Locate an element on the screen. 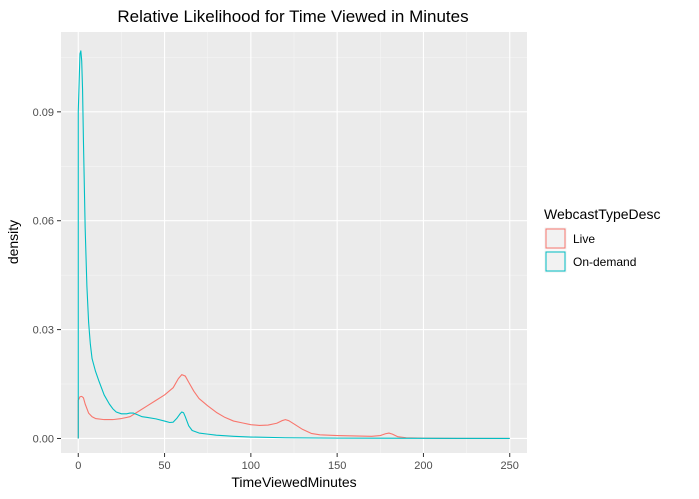 The width and height of the screenshot is (699, 499). y-tick-label: 0.00 is located at coordinates (43, 439).